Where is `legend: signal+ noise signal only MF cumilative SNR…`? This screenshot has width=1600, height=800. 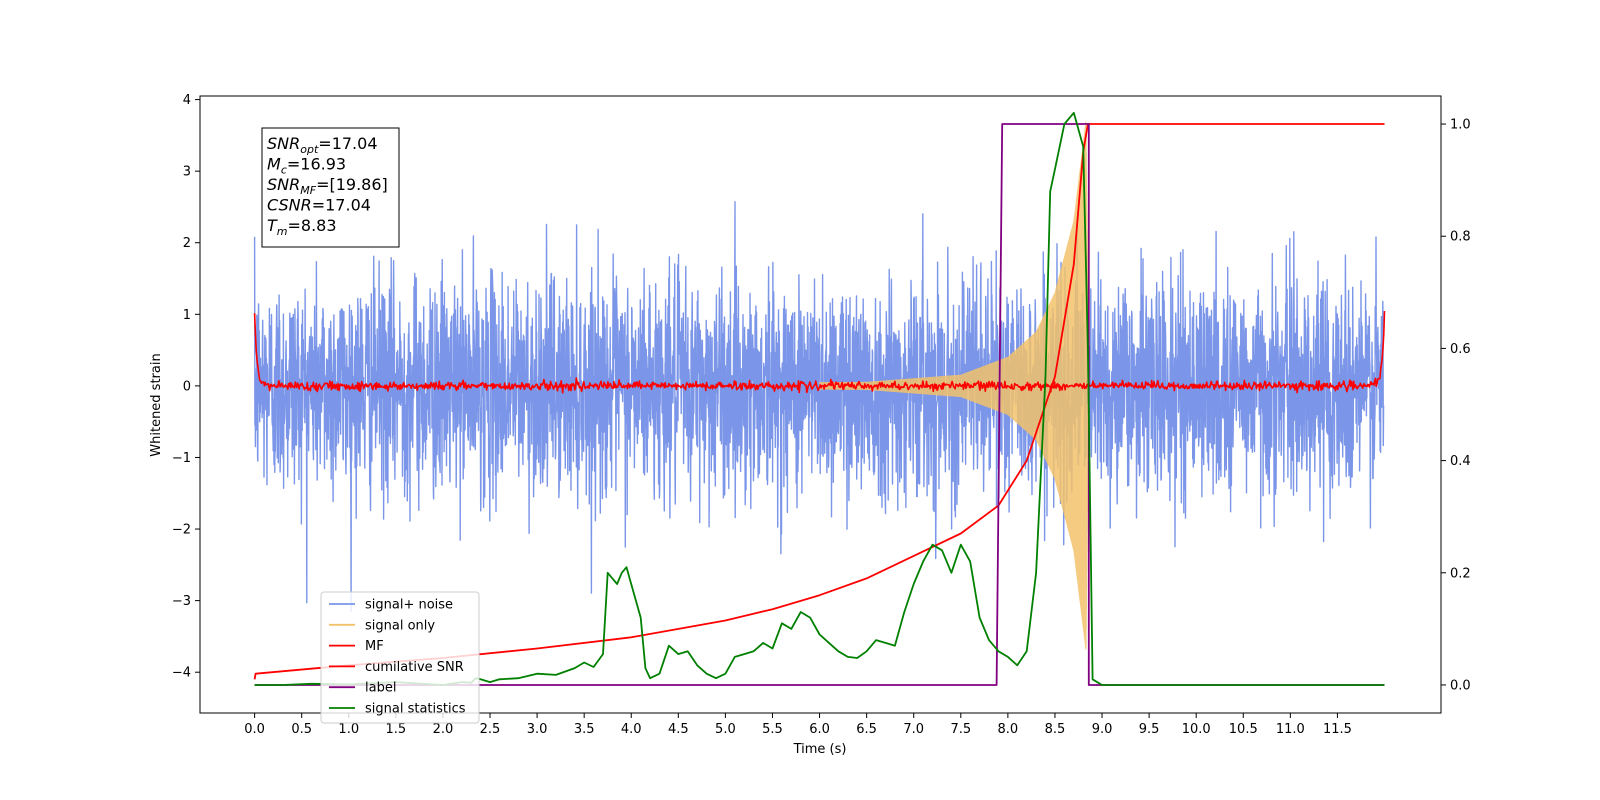 legend: signal+ noise signal only MF cumilative SNR… is located at coordinates (400, 657).